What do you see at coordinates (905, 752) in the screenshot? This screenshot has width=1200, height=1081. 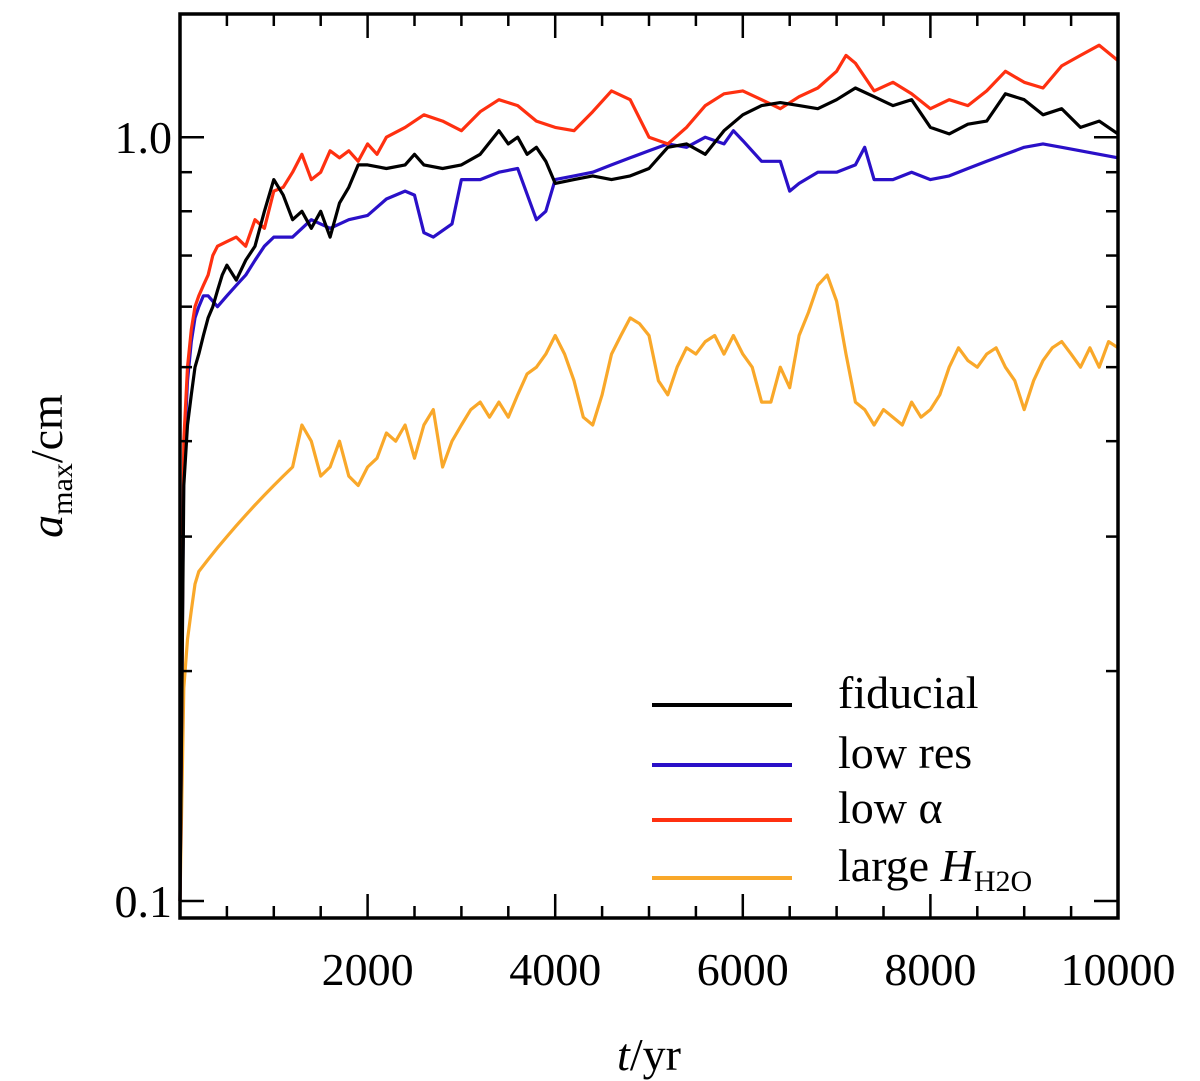 I see `legend-label: low res` at bounding box center [905, 752].